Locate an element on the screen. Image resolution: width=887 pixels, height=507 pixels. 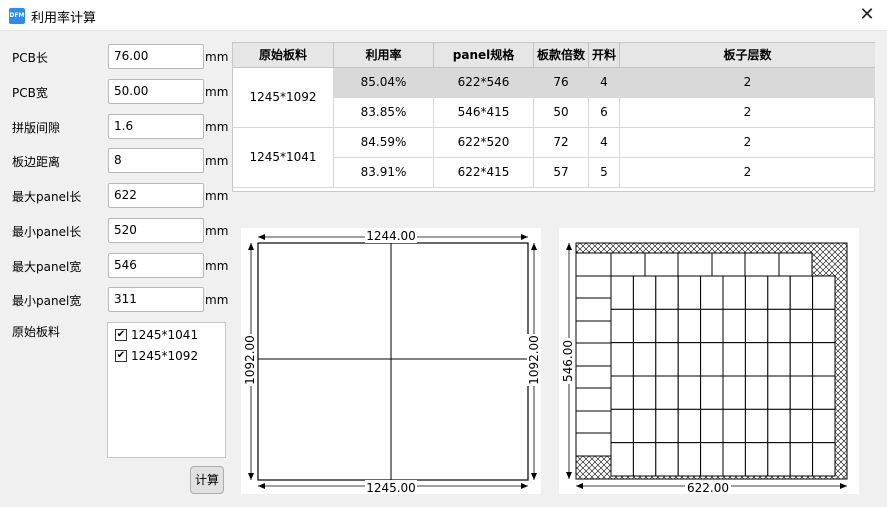
column-header: 板款倍数 is located at coordinates (561, 55).